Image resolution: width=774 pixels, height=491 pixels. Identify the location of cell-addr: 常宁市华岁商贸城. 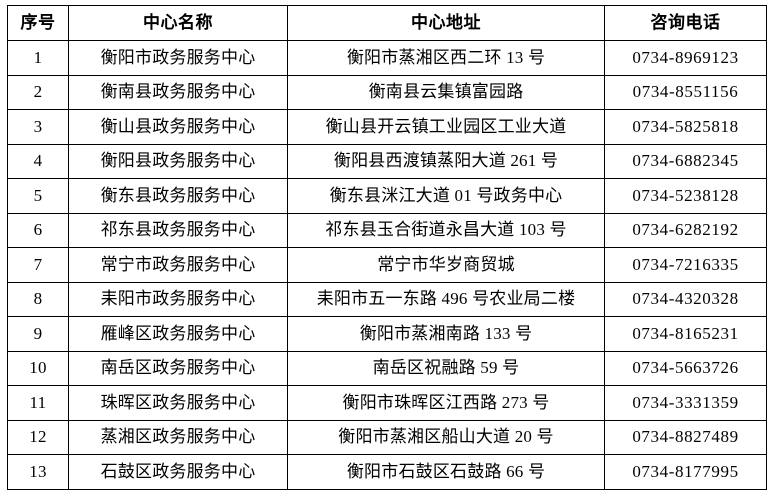
(446, 265).